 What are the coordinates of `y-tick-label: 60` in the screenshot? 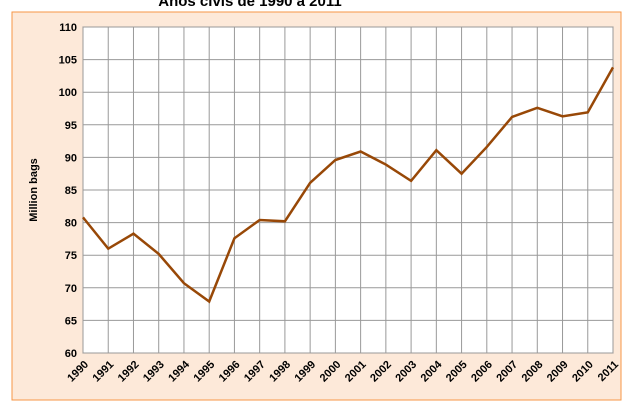 It's located at (71, 354).